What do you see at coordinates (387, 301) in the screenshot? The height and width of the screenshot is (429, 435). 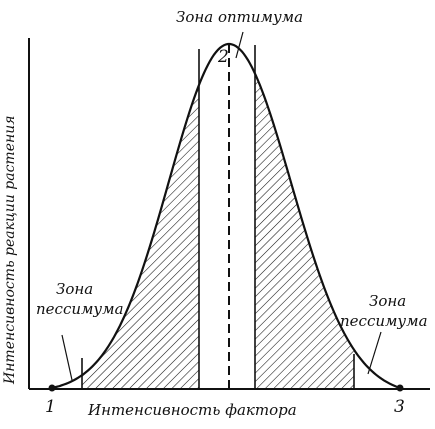 I see `pessimum-right-label-line1: Зона` at bounding box center [387, 301].